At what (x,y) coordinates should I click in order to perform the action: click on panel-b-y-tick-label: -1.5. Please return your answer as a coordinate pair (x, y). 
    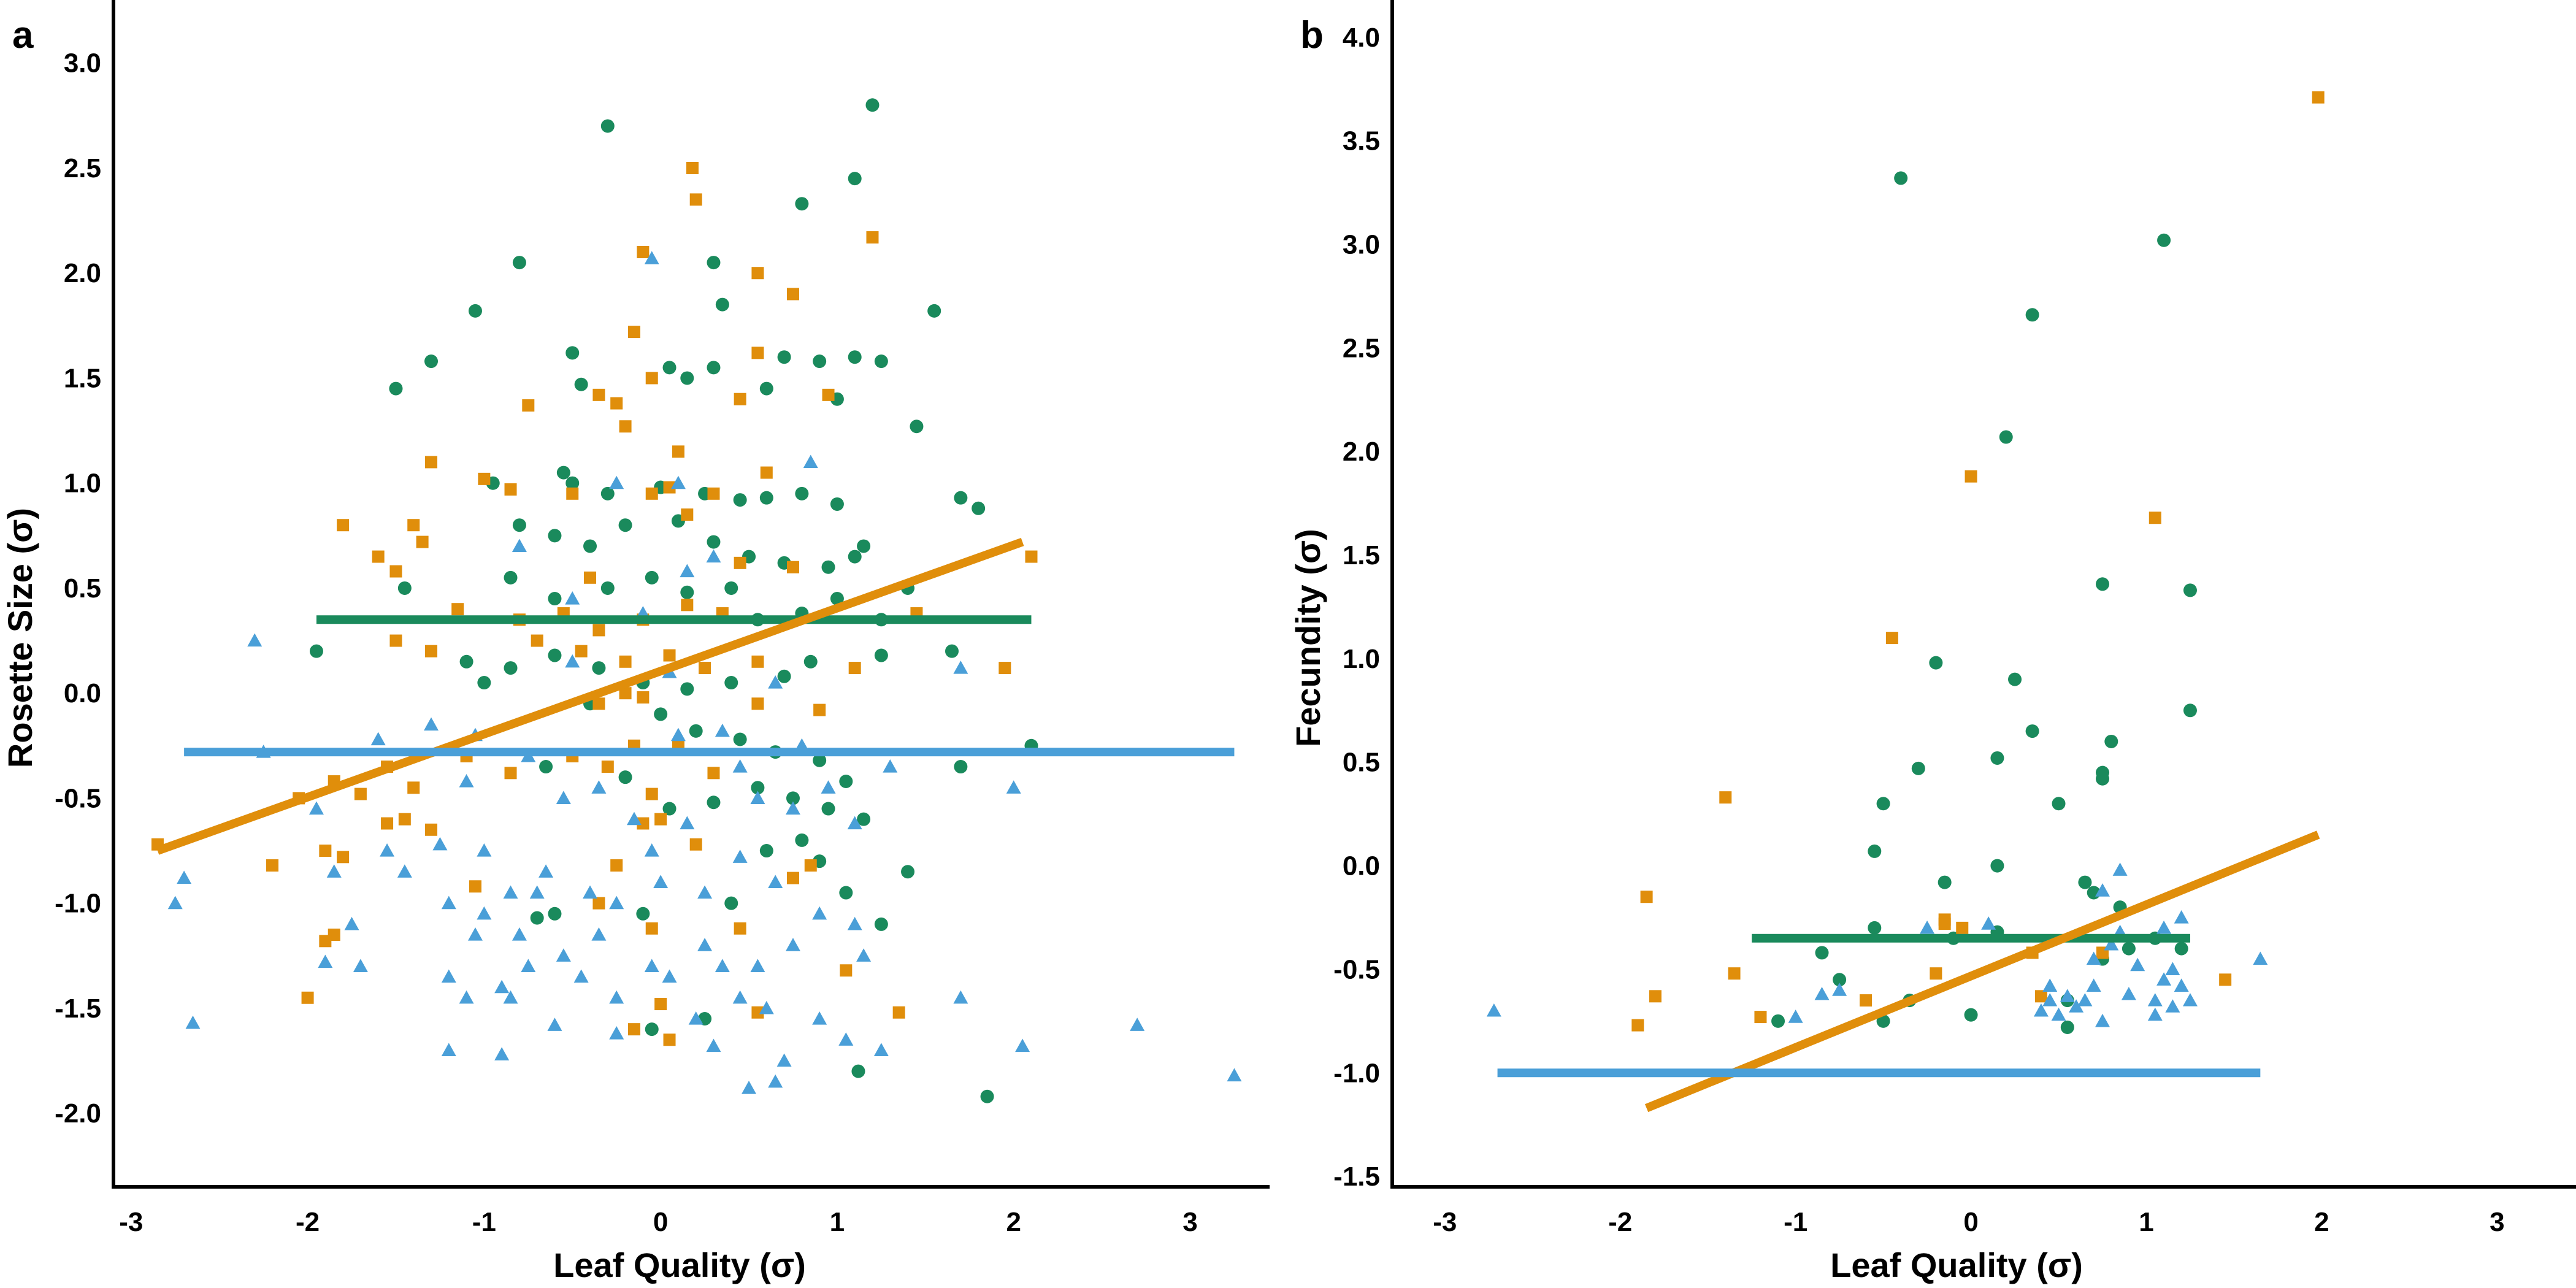
    Looking at the image, I should click on (1356, 1177).